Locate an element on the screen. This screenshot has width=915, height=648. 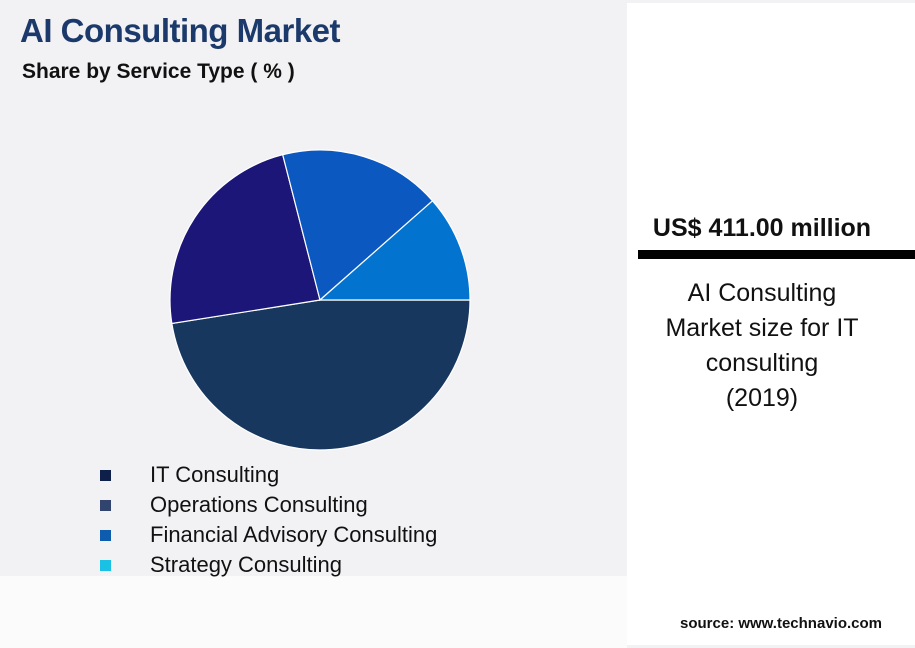
legend-item-financial-advisory-consulting: Financial Advisory Consulting is located at coordinates (268, 535).